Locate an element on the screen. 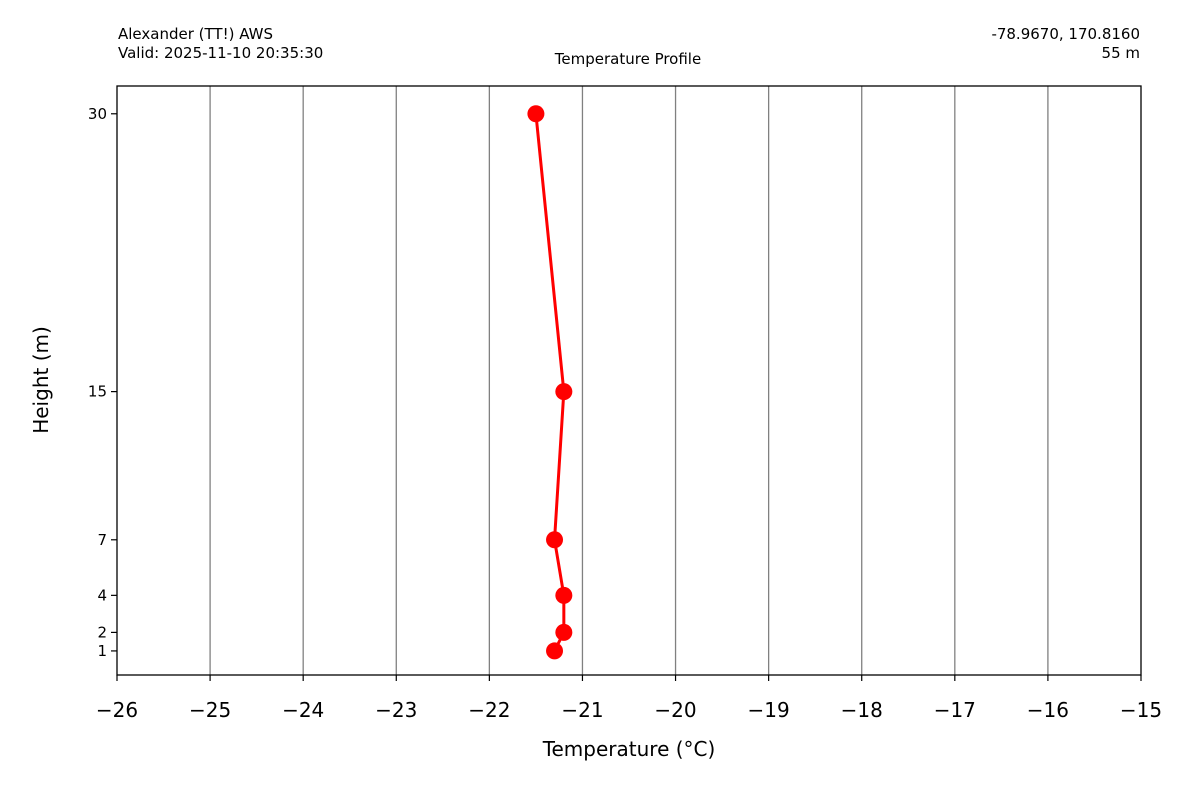  station-name: Alexander (TT!) AWS is located at coordinates (195, 34).